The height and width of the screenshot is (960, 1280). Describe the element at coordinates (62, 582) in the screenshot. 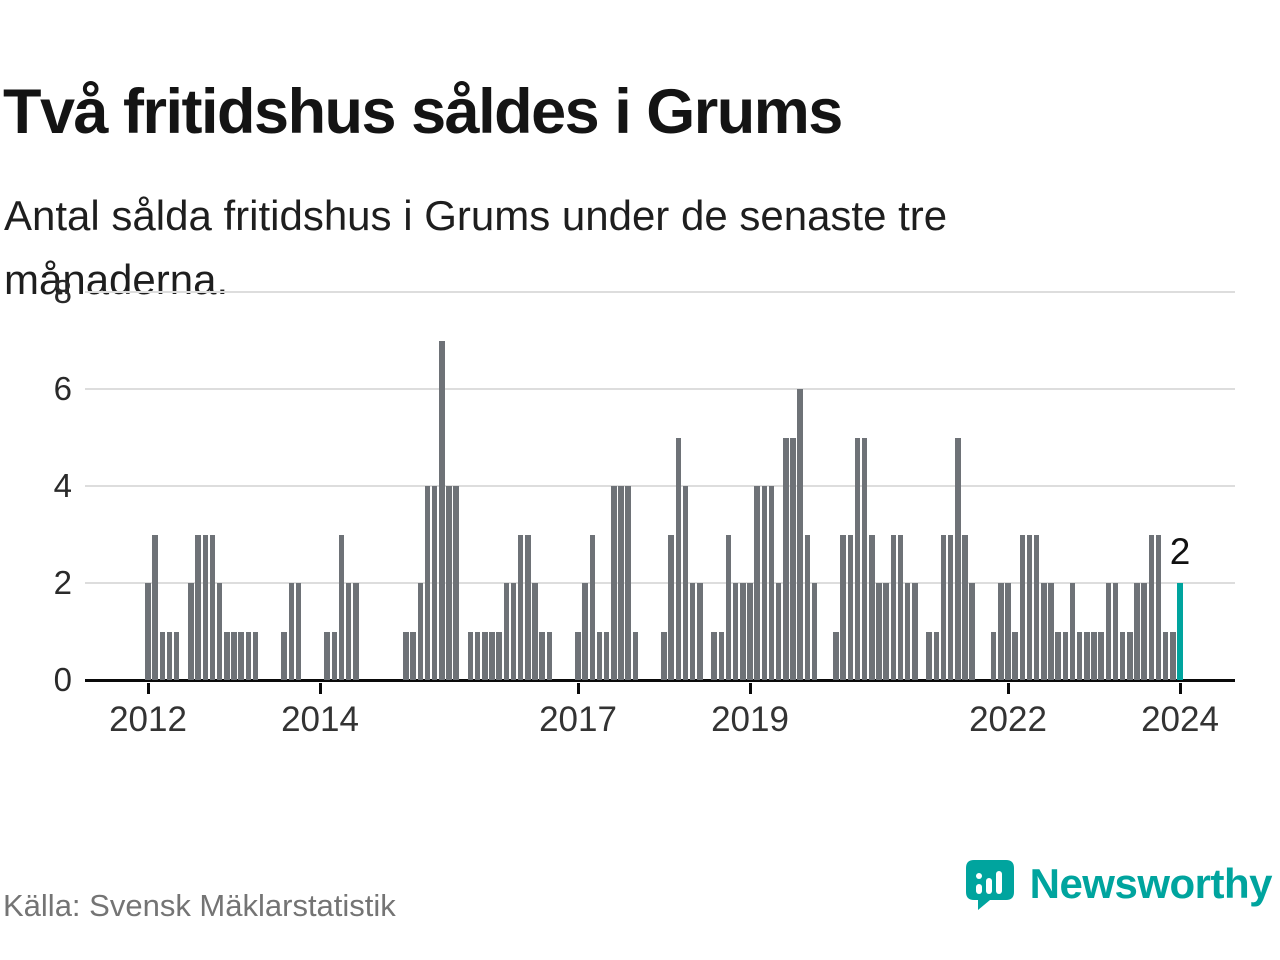

I see `y-axis-label: 2` at that location.